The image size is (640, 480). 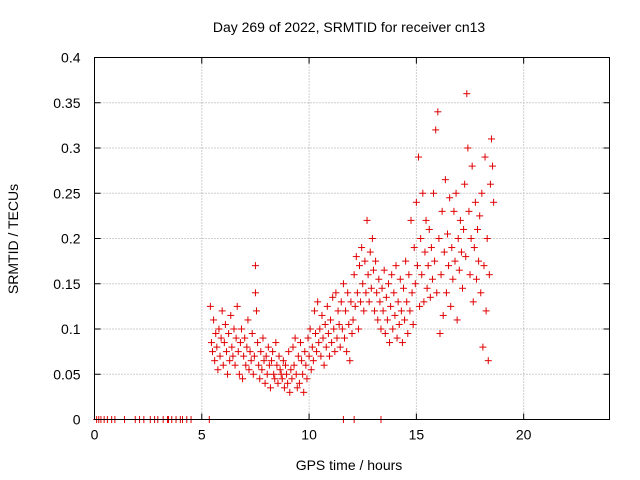 What do you see at coordinates (66, 103) in the screenshot?
I see `y-tick-label: 0.35` at bounding box center [66, 103].